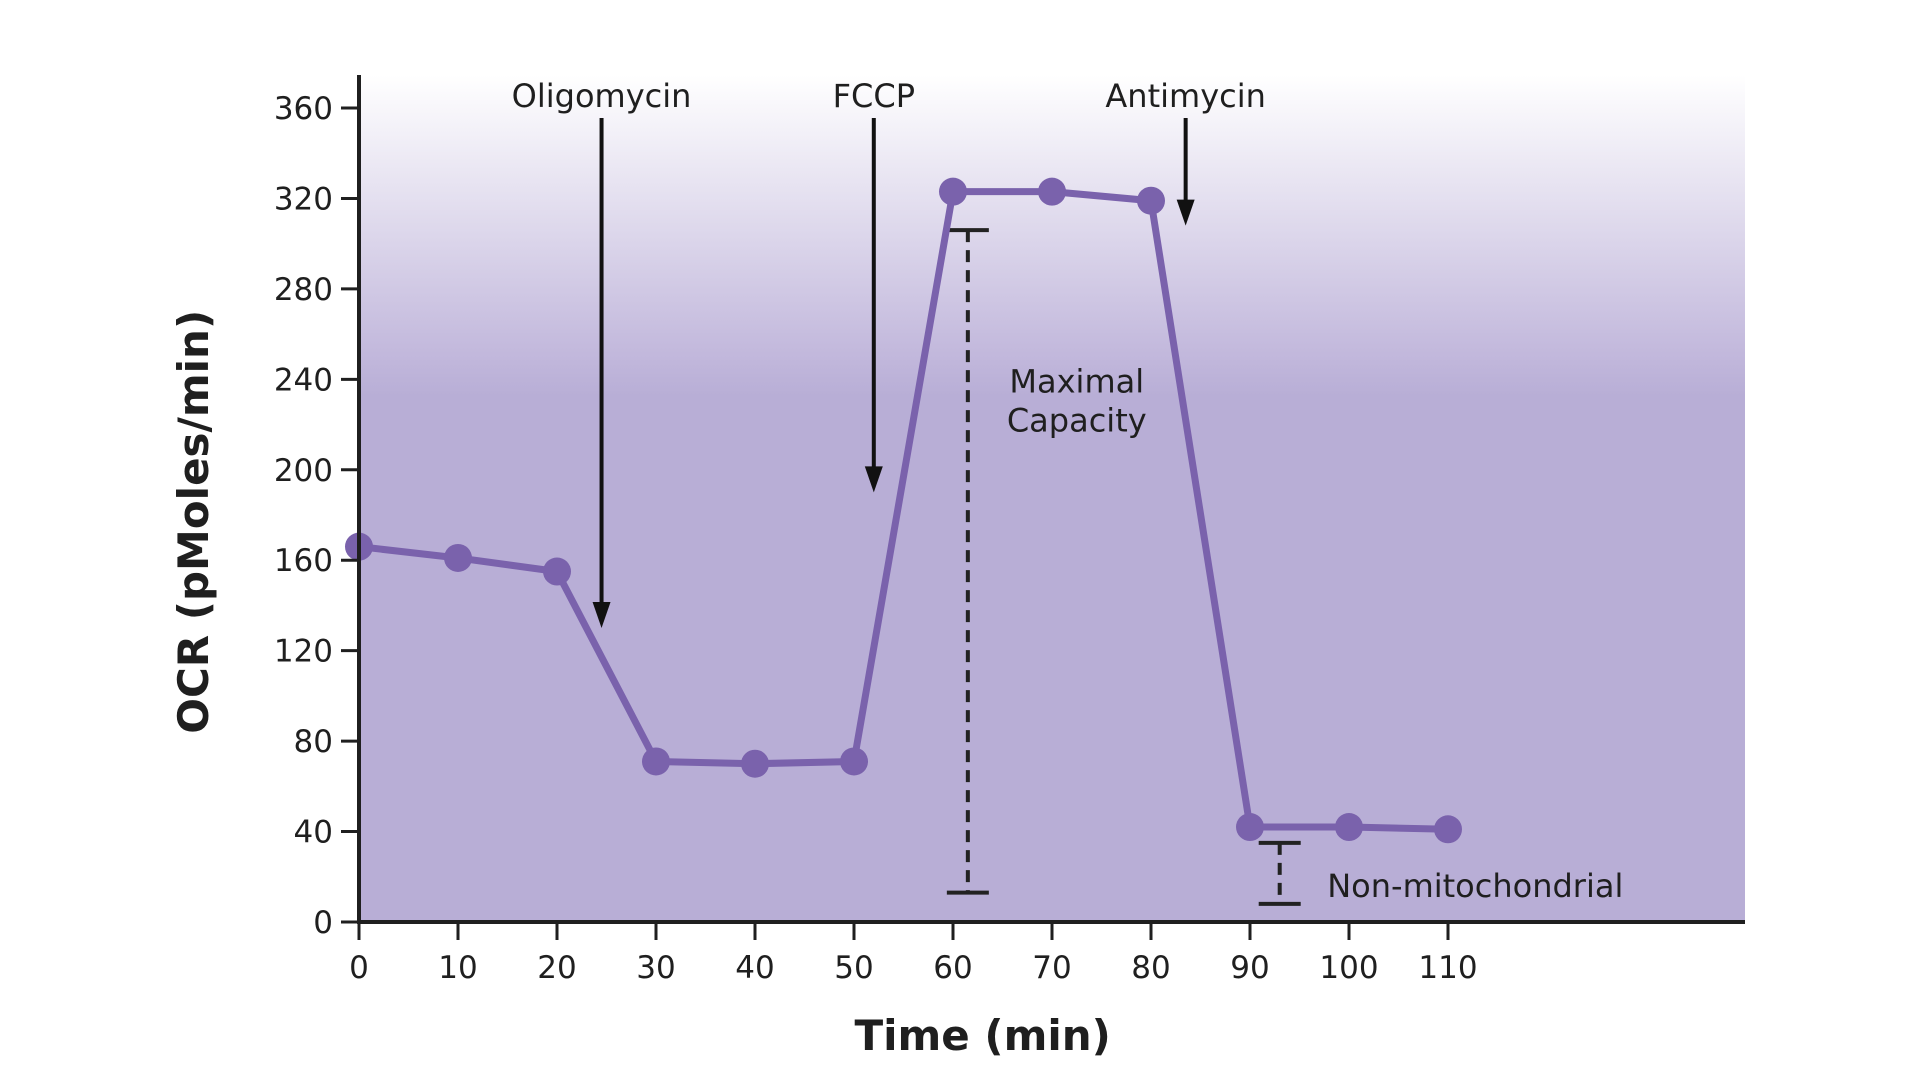  What do you see at coordinates (655, 968) in the screenshot?
I see `x-tick-label: 30` at bounding box center [655, 968].